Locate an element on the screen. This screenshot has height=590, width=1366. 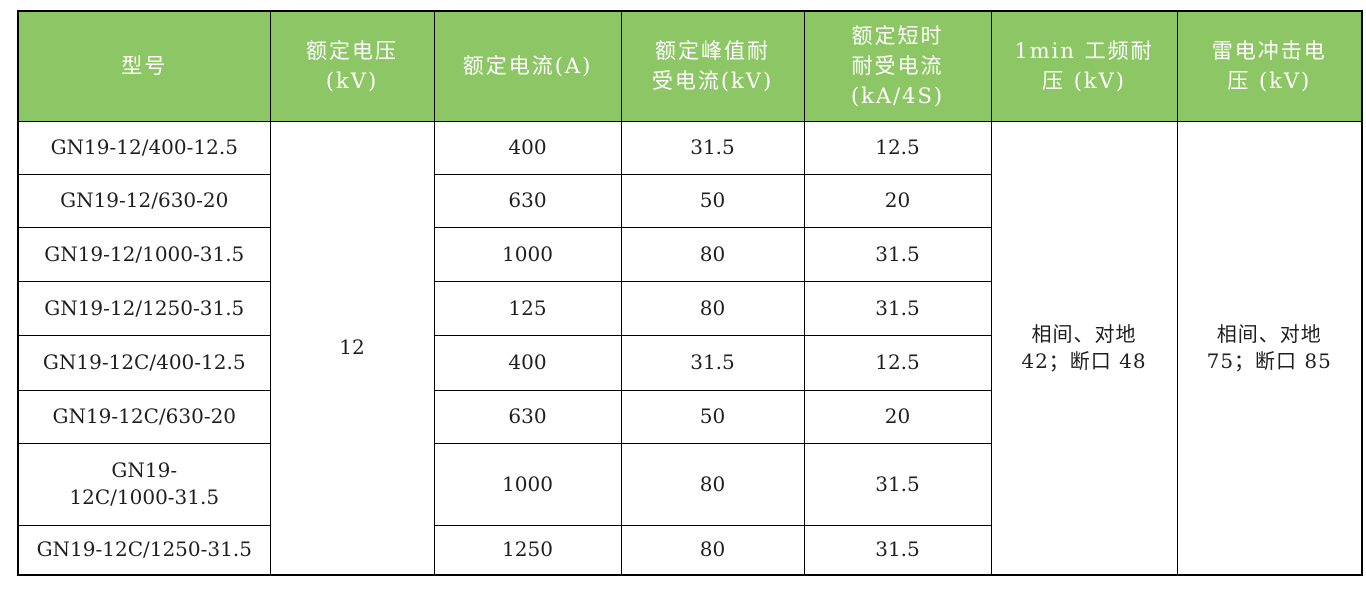
cell-model: GN19-12C/630-20 is located at coordinates (144, 416).